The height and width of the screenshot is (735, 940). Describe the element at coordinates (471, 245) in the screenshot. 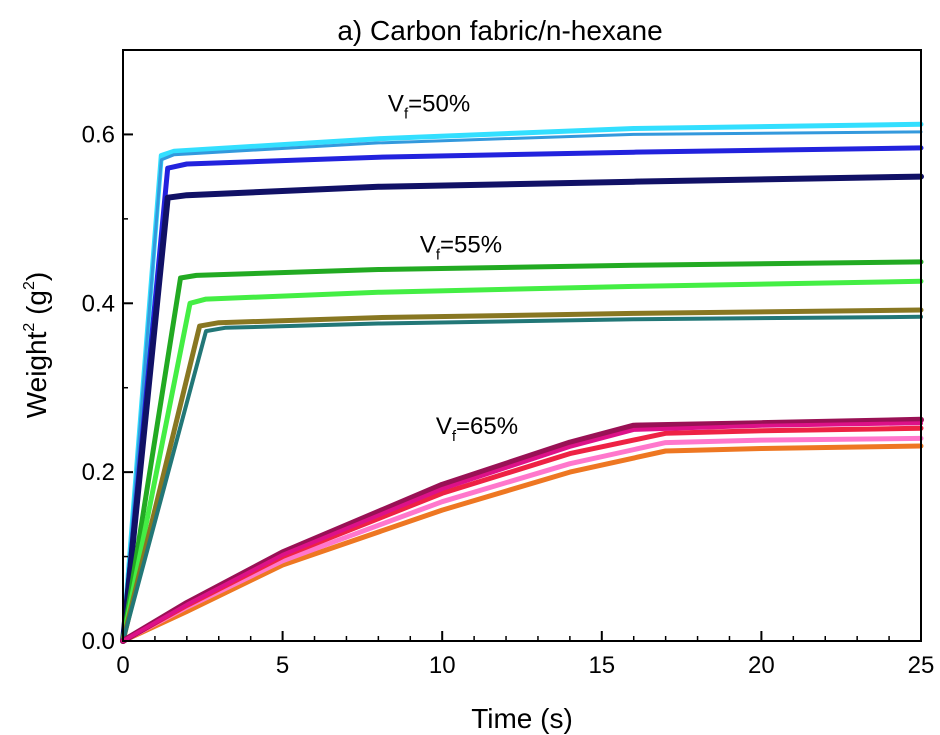

I see `annotation-value: =55%` at that location.